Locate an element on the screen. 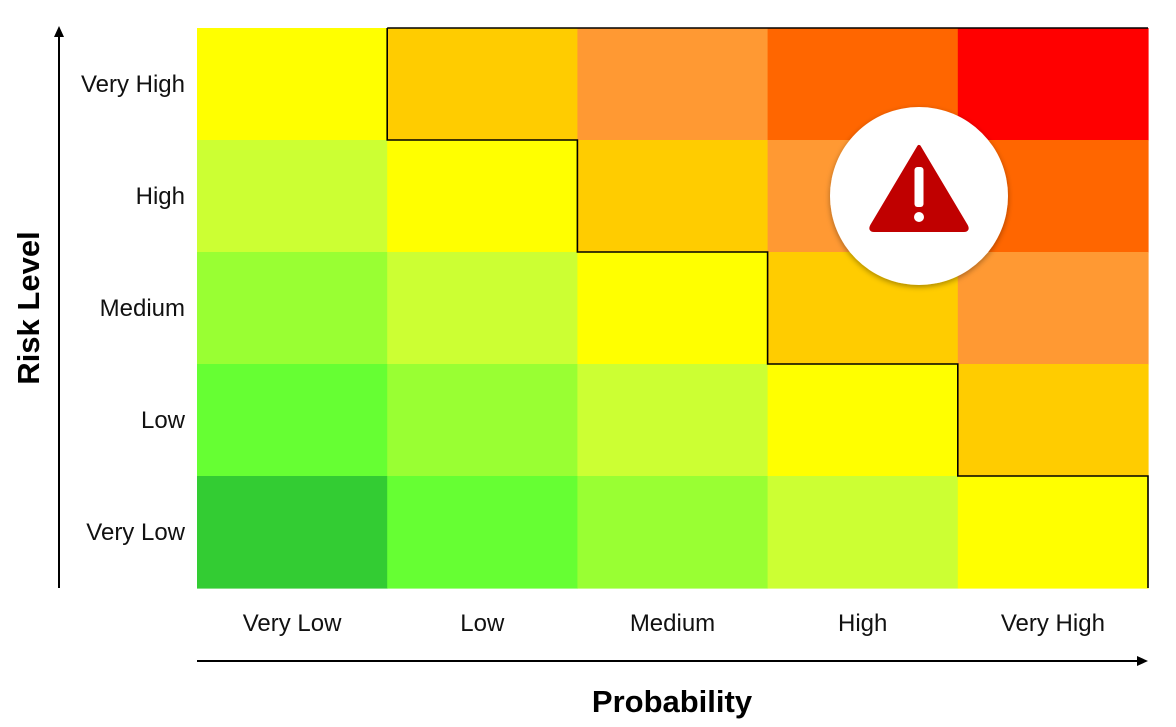 This screenshot has height=727, width=1176. heatmap-cell-r5-c4 is located at coordinates (863, 532).